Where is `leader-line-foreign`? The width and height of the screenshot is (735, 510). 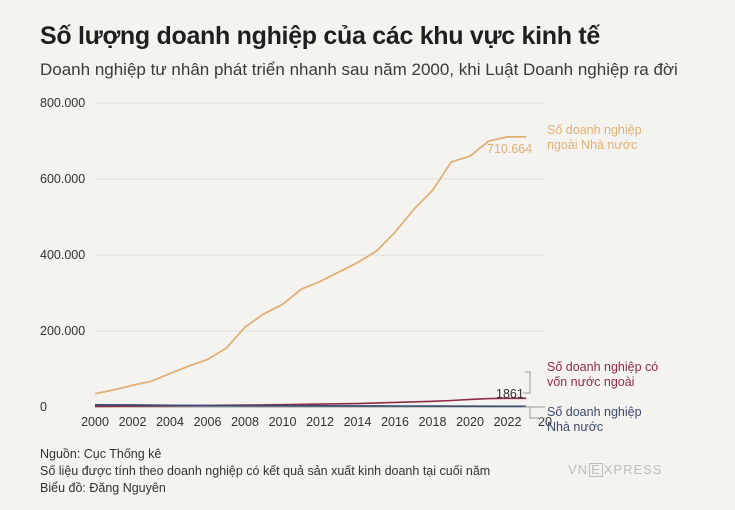 leader-line-foreign is located at coordinates (527, 382).